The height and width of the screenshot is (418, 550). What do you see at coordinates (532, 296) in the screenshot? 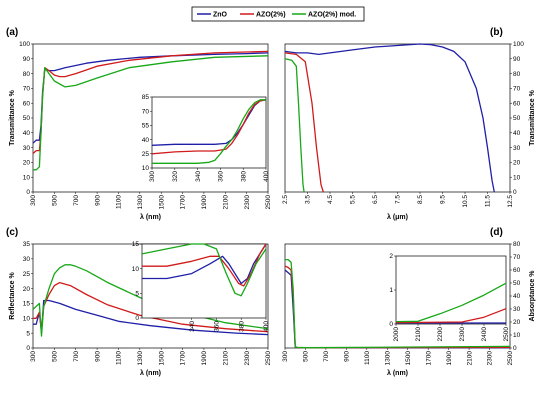
I see `y-axis-label: Absorptance %` at bounding box center [532, 296].